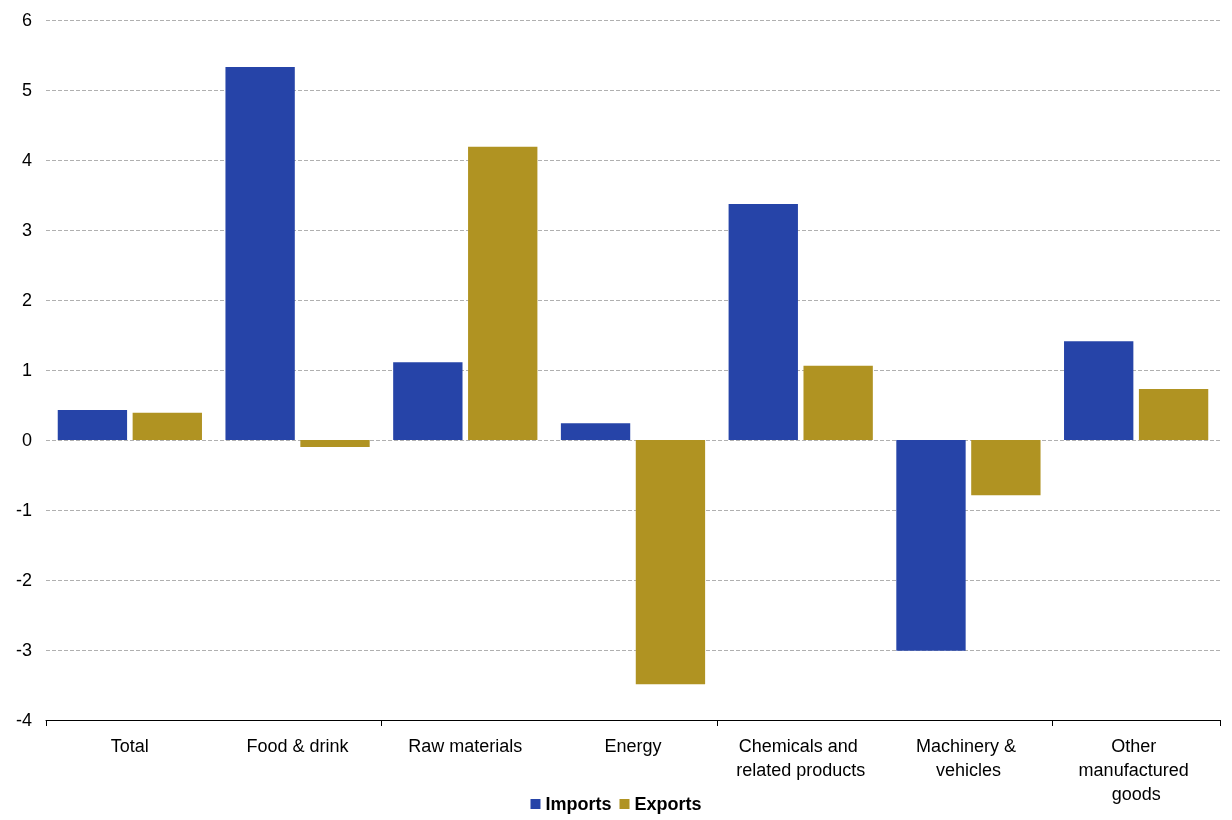 The image size is (1232, 820). What do you see at coordinates (26, 20) in the screenshot?
I see `y-tick-label: 6` at bounding box center [26, 20].